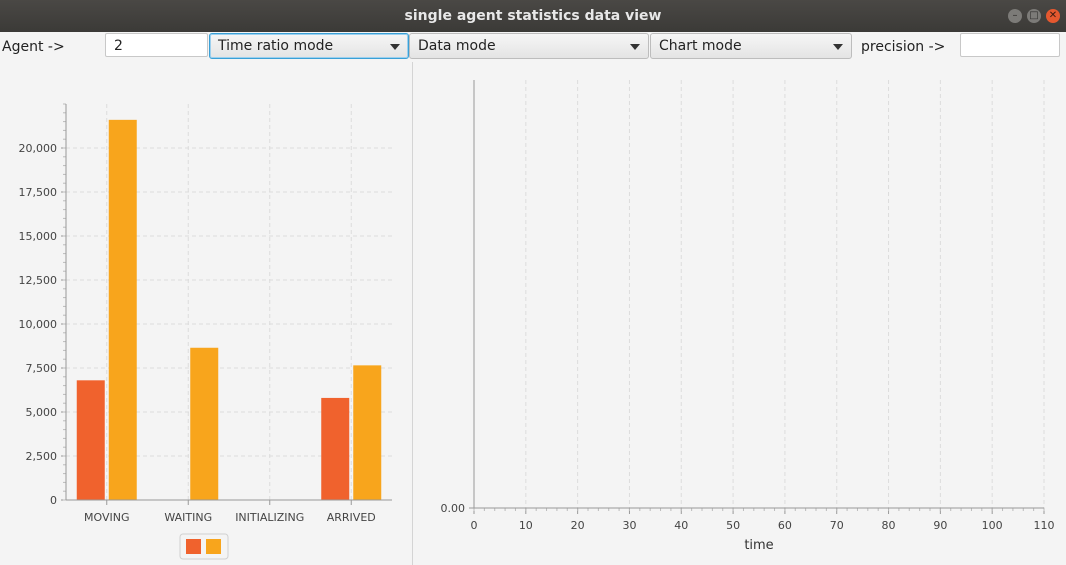 The image size is (1066, 565). I want to click on x-tick-label: ARRIVED, so click(351, 517).